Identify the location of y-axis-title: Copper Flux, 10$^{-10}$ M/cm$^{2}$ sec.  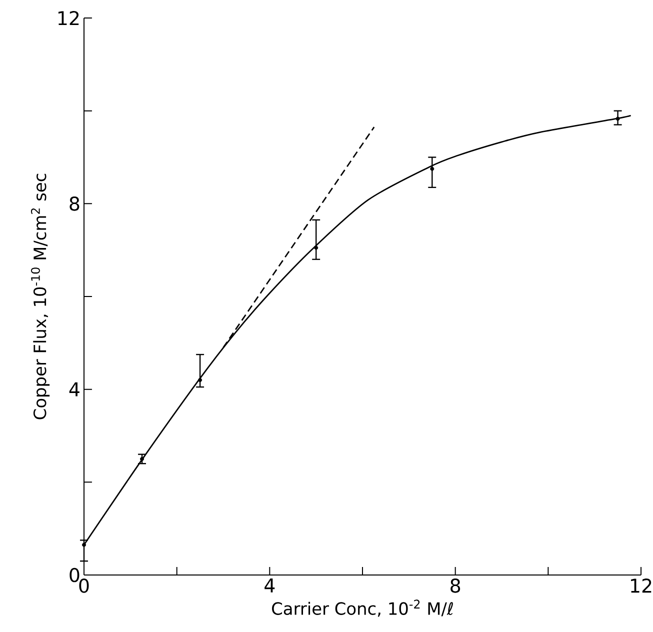
(40, 297).